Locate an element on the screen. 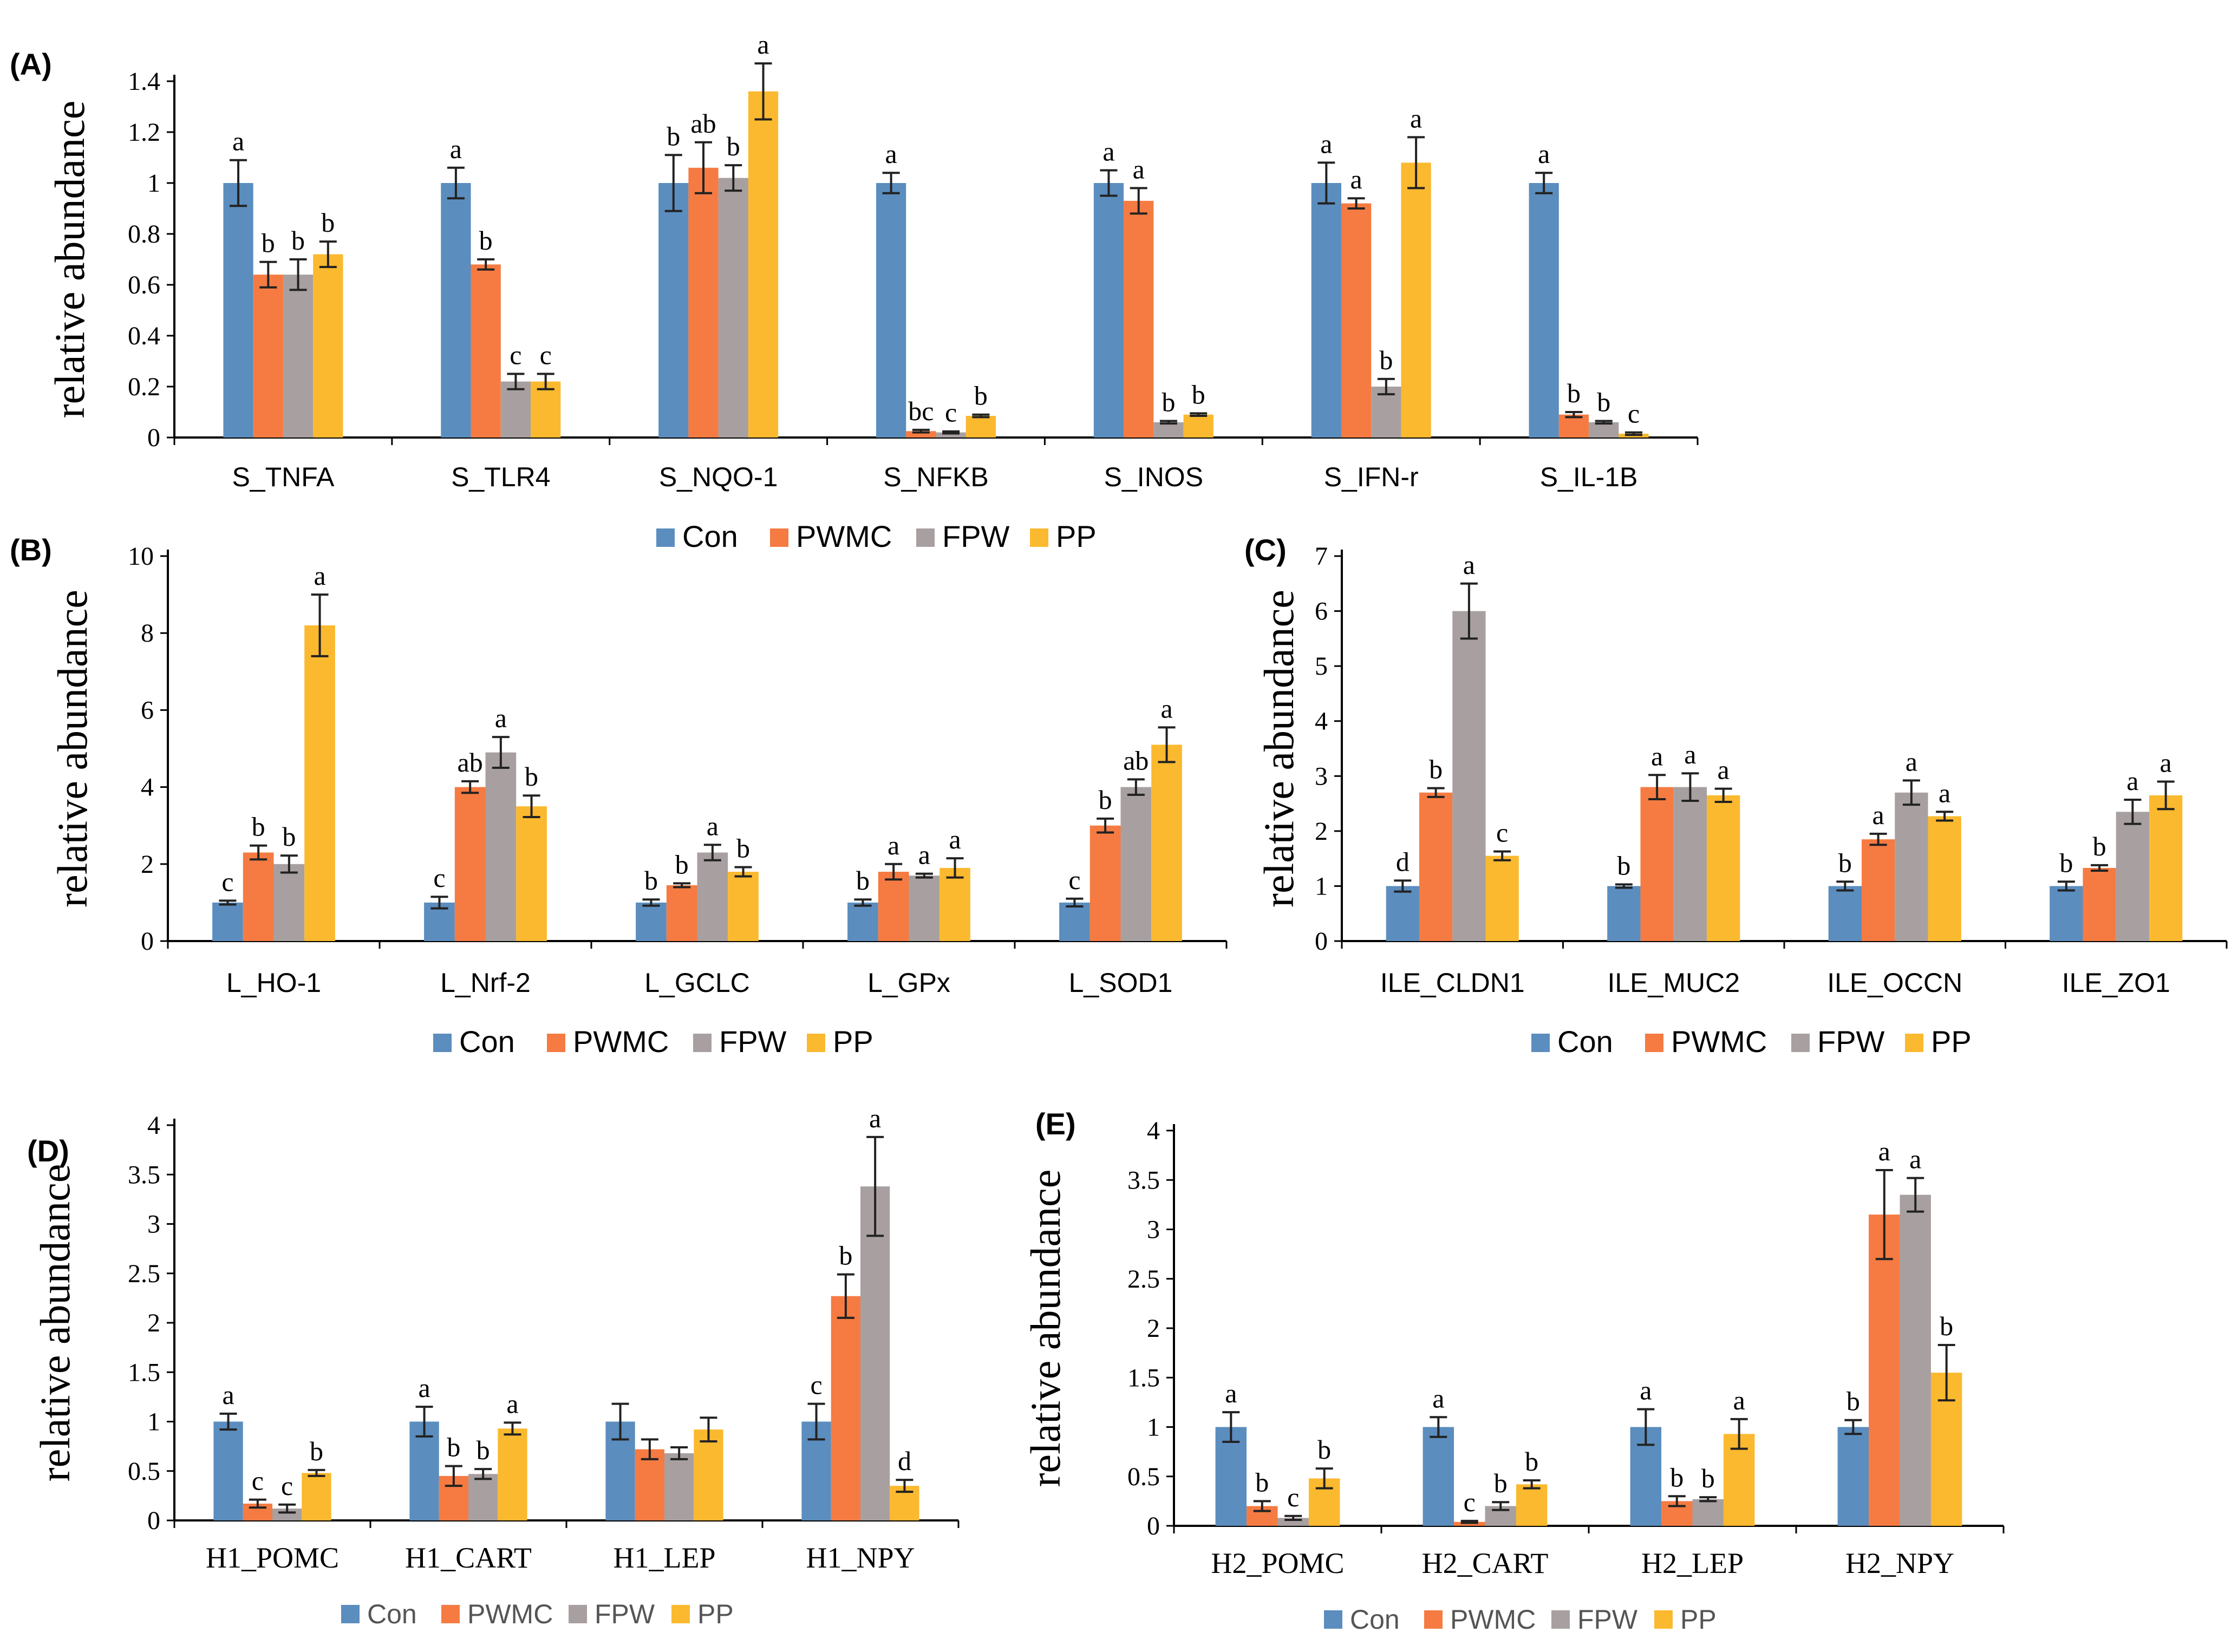 The height and width of the screenshot is (1652, 2238). x-category-label: ILE_OCCN is located at coordinates (1894, 983).